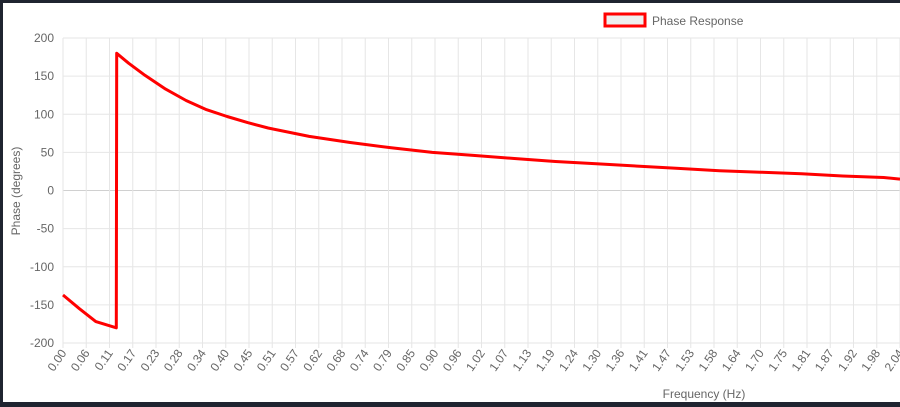  I want to click on legend: Phase Response, so click(673, 20).